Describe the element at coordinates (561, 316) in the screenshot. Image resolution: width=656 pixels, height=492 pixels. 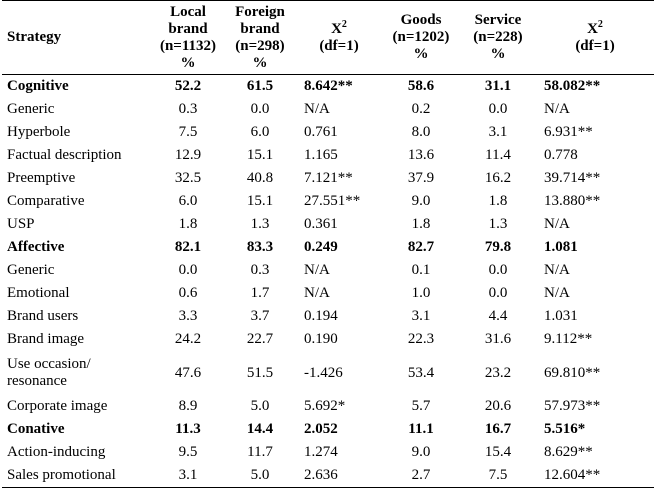
I see `chi-square-product-value: 1.031` at that location.